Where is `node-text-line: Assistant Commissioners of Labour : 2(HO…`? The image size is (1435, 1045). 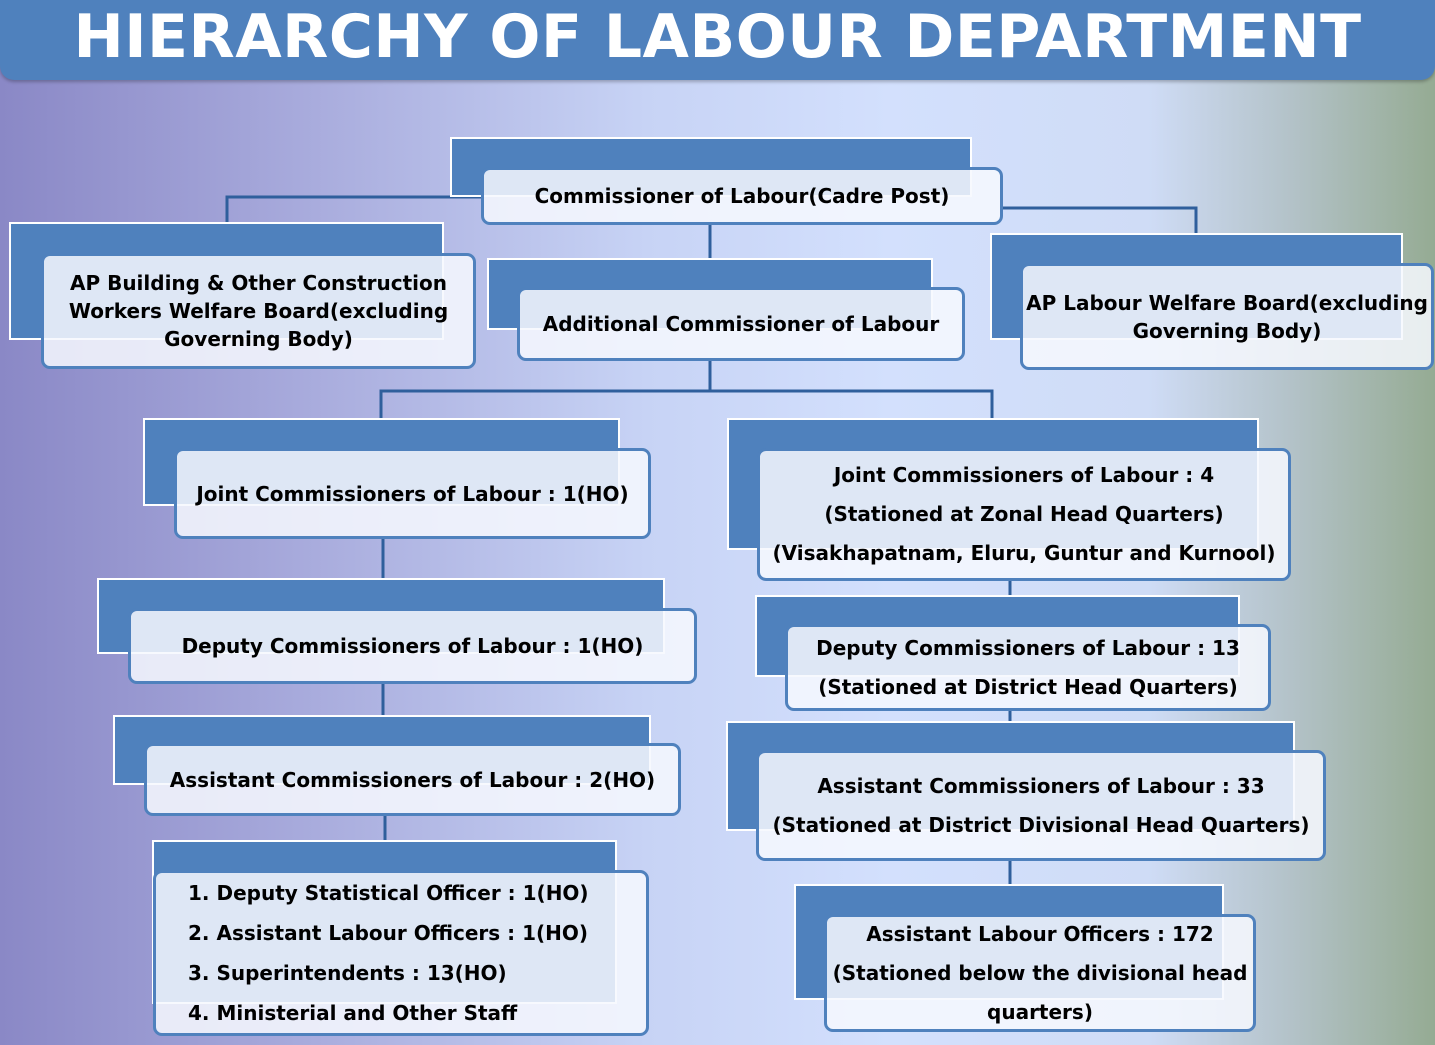 node-text-line: Assistant Commissioners of Labour : 2(HO… is located at coordinates (412, 779).